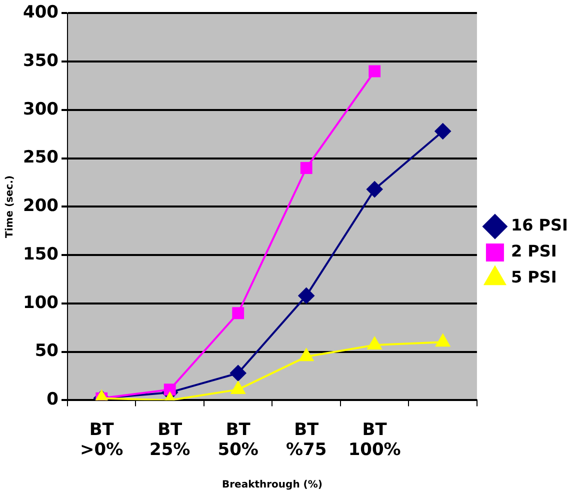 The width and height of the screenshot is (582, 495). Describe the element at coordinates (40, 158) in the screenshot. I see `y-tick-label: 250` at that location.